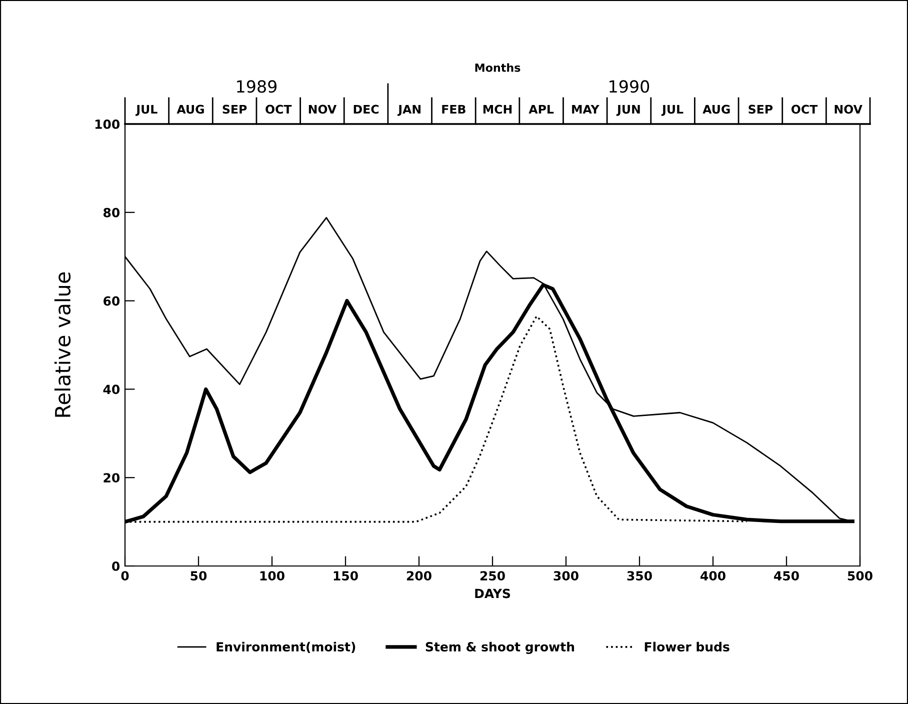  What do you see at coordinates (497, 109) in the screenshot?
I see `text: MCH` at bounding box center [497, 109].